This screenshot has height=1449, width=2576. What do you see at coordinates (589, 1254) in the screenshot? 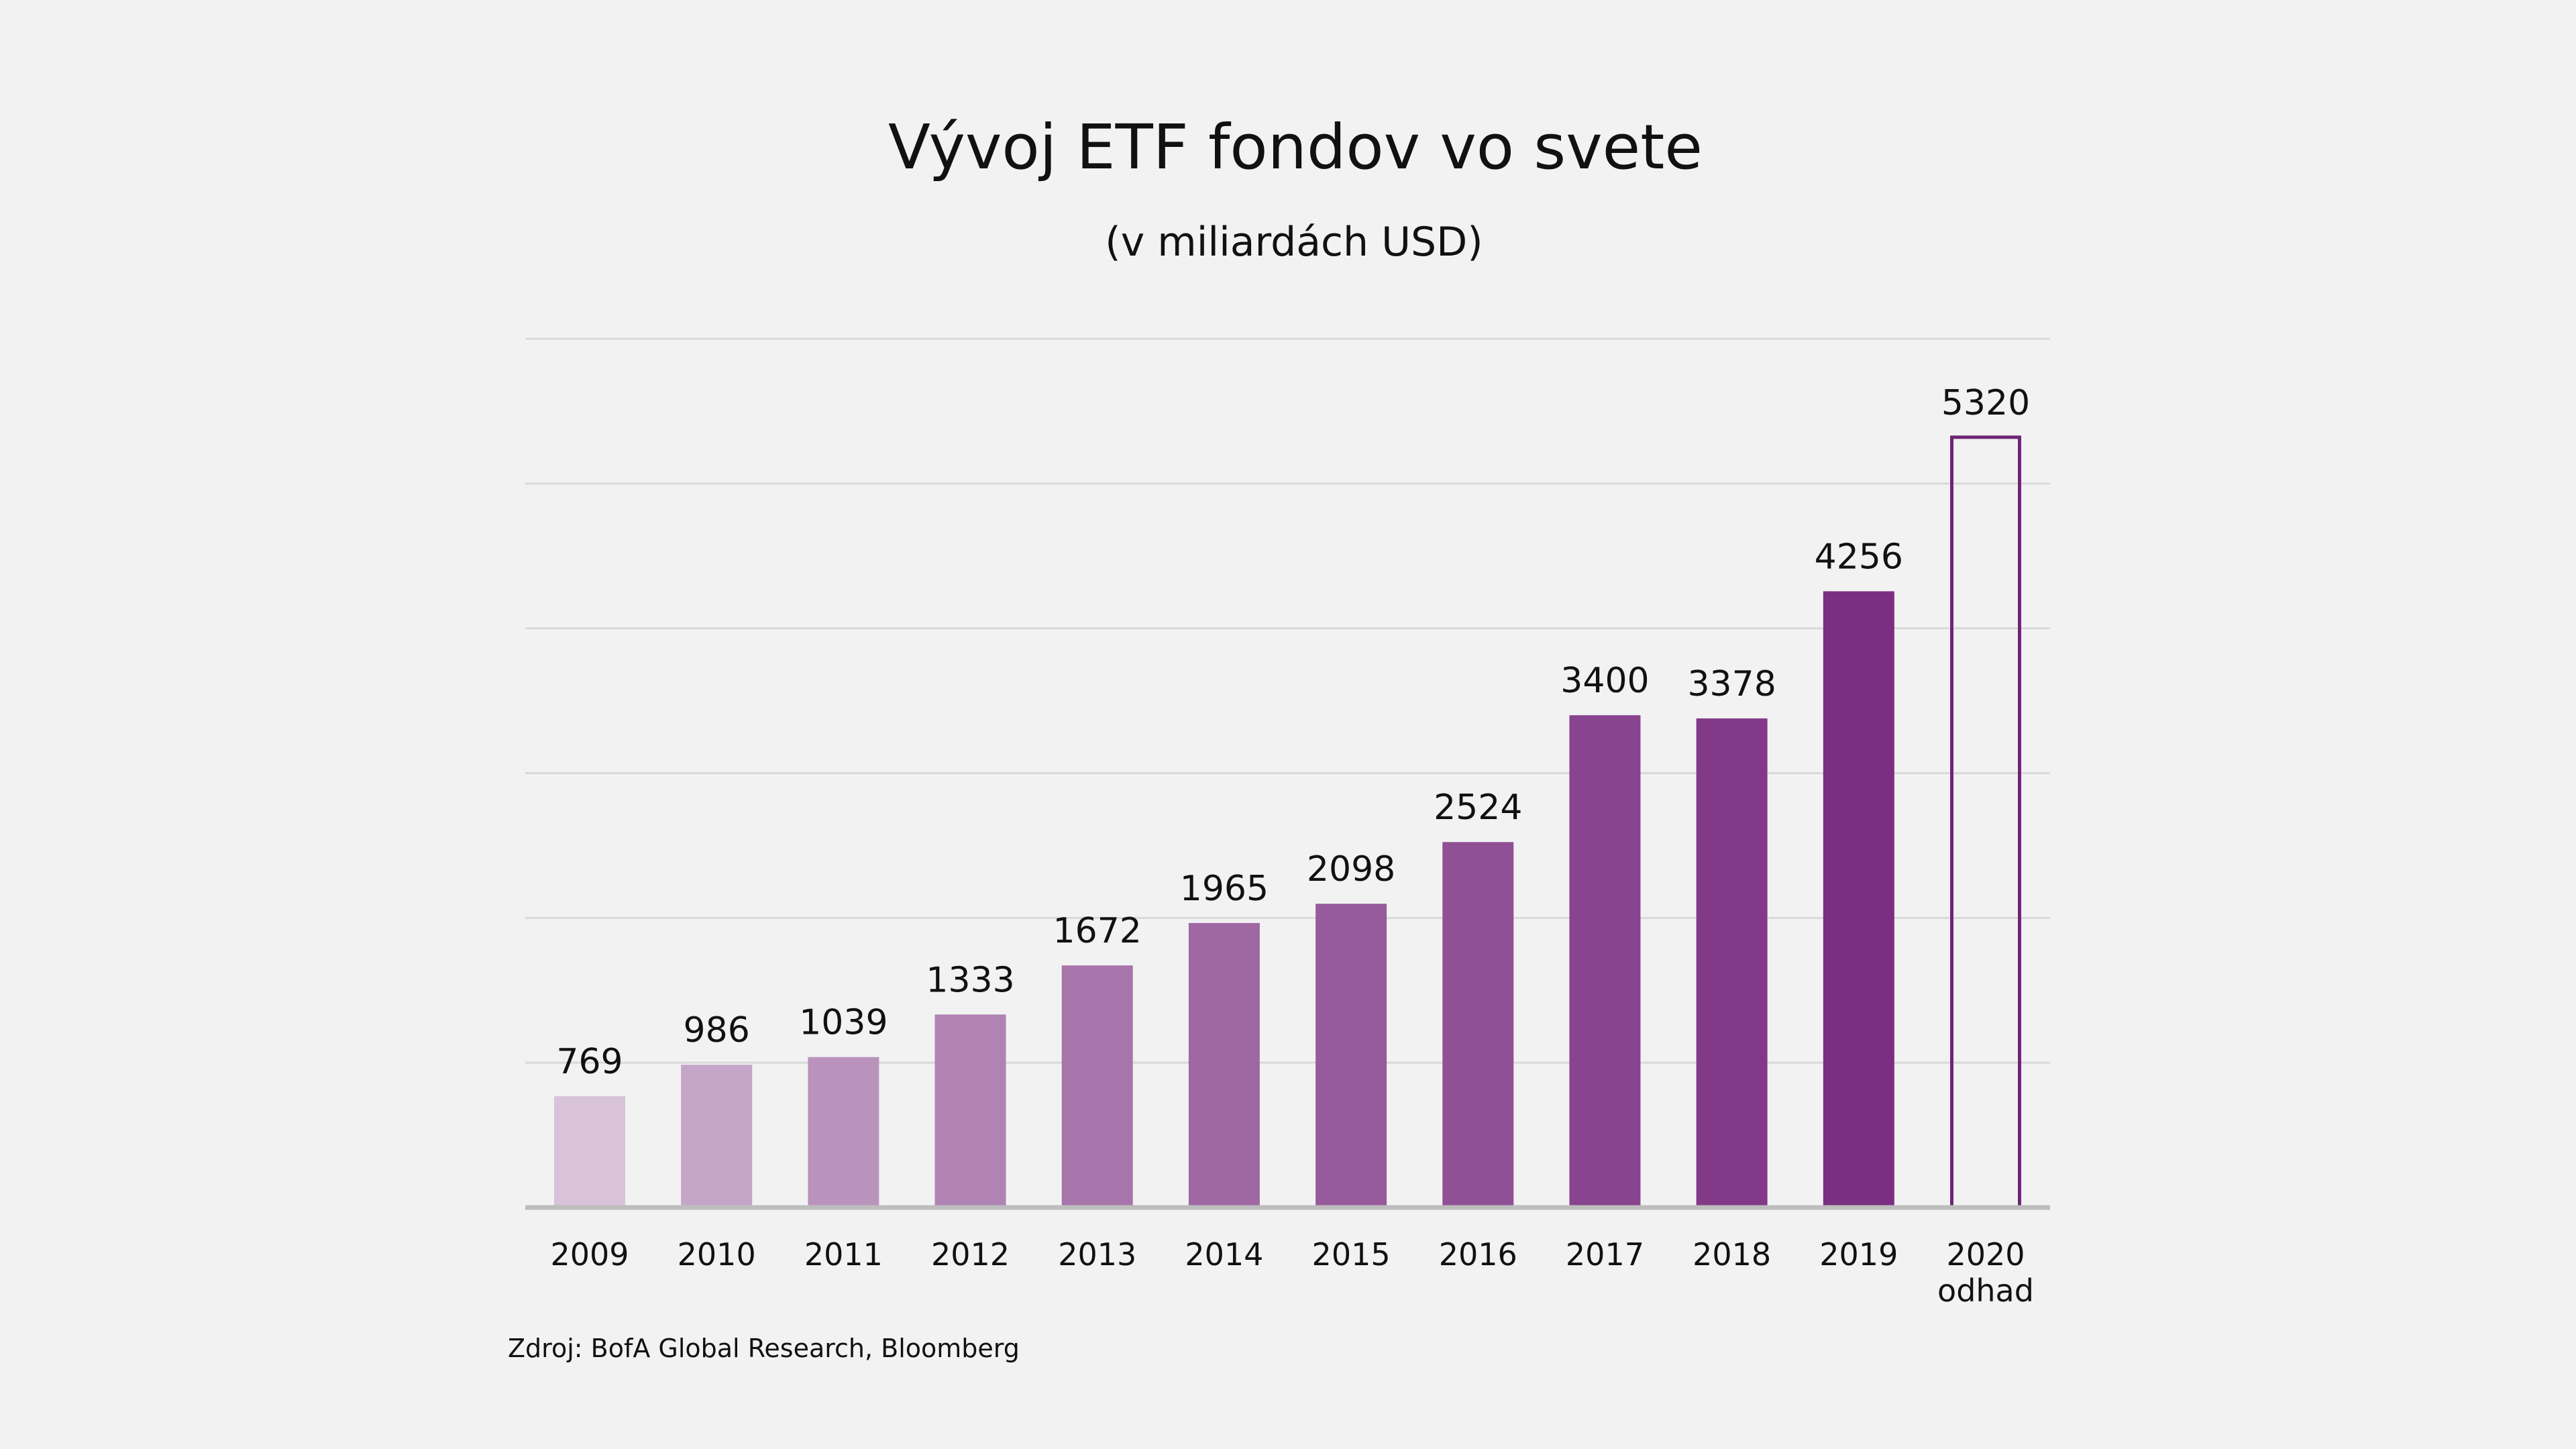
I see `x-tick-label: 2009` at bounding box center [589, 1254].